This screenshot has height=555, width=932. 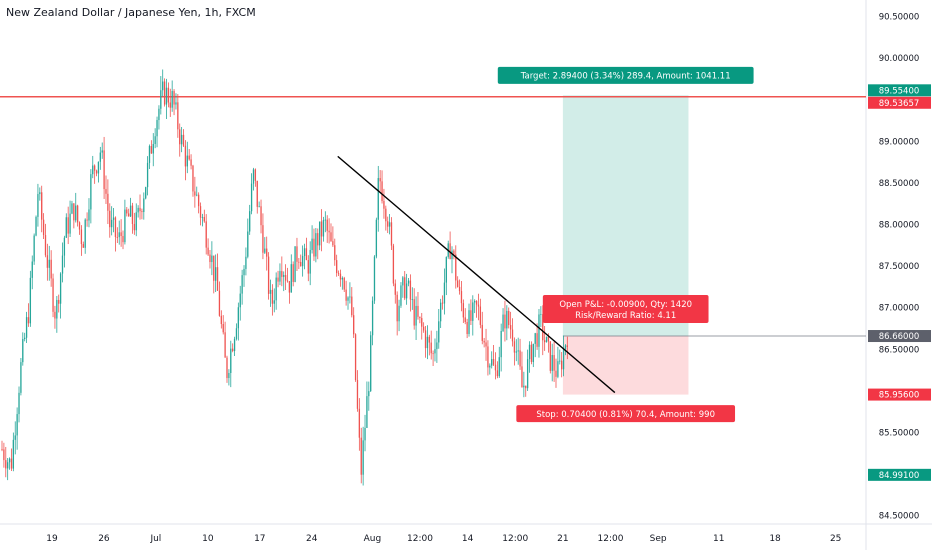 What do you see at coordinates (899, 337) in the screenshot?
I see `price-label-text: 86.66000` at bounding box center [899, 337].